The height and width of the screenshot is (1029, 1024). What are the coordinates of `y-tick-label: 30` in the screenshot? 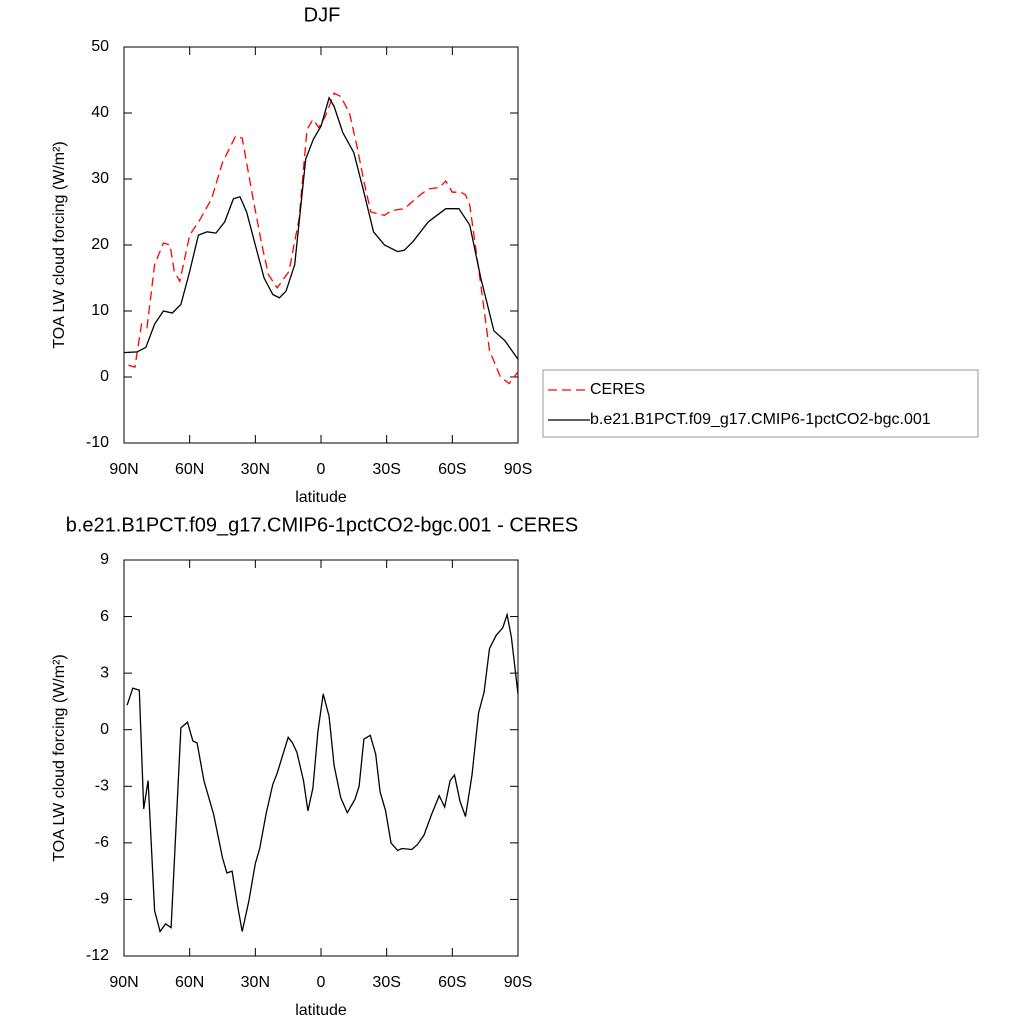 It's located at (100, 178).